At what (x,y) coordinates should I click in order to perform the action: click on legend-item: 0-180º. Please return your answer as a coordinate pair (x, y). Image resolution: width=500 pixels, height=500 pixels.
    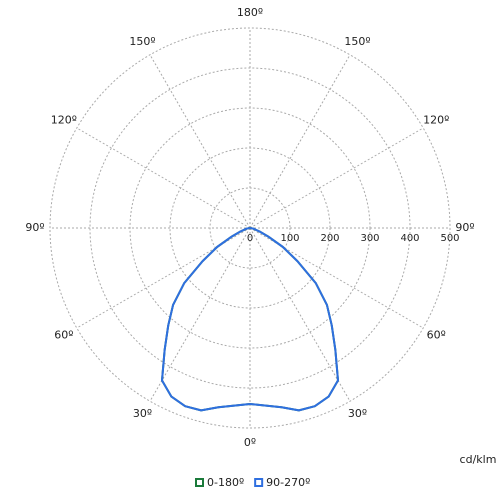
    Looking at the image, I should click on (219, 482).